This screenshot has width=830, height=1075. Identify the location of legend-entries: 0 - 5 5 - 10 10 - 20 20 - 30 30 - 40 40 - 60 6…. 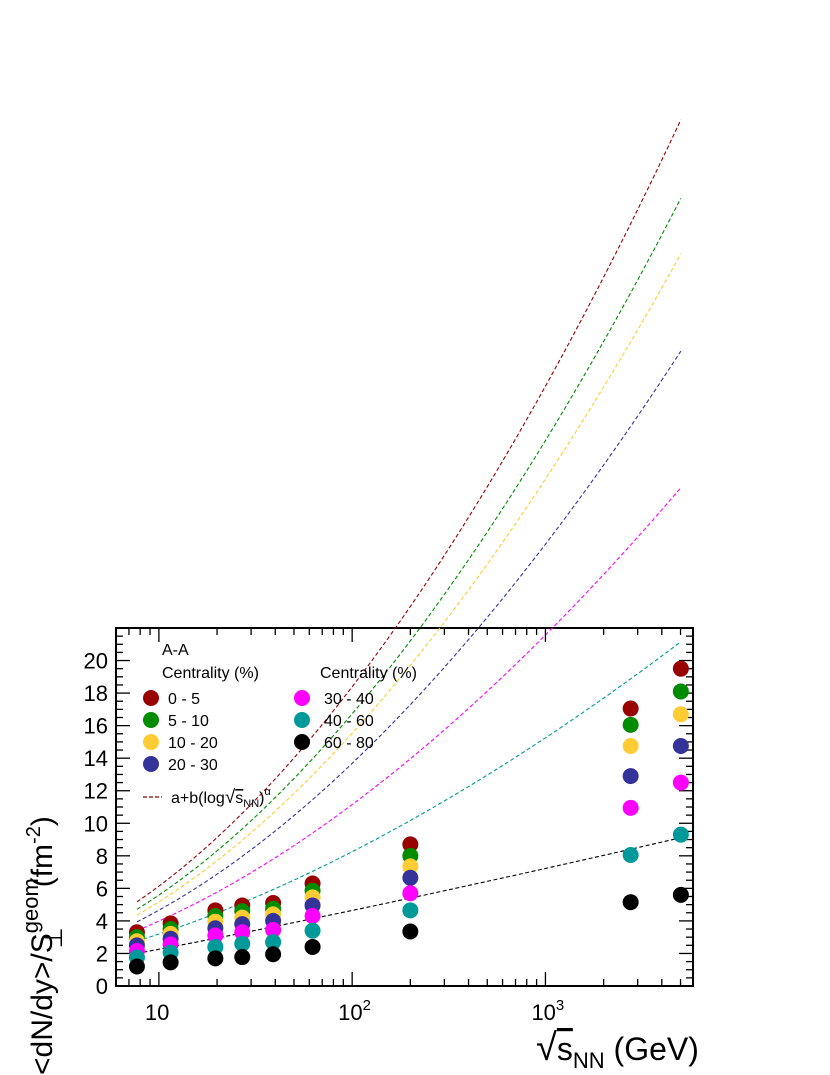
(258, 732).